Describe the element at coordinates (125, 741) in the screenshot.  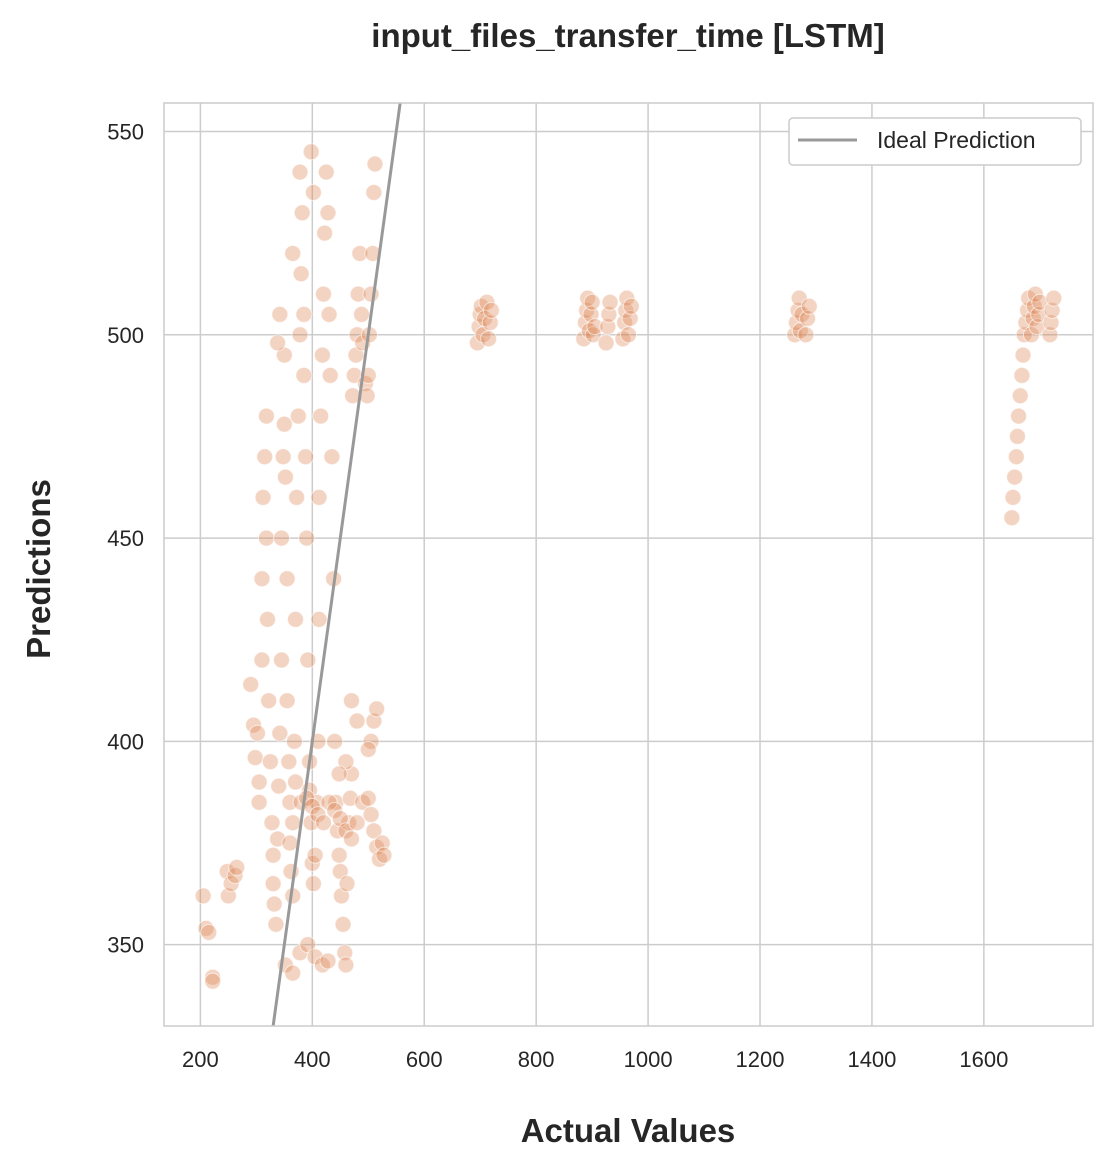
I see `y-tick-label: 400` at that location.